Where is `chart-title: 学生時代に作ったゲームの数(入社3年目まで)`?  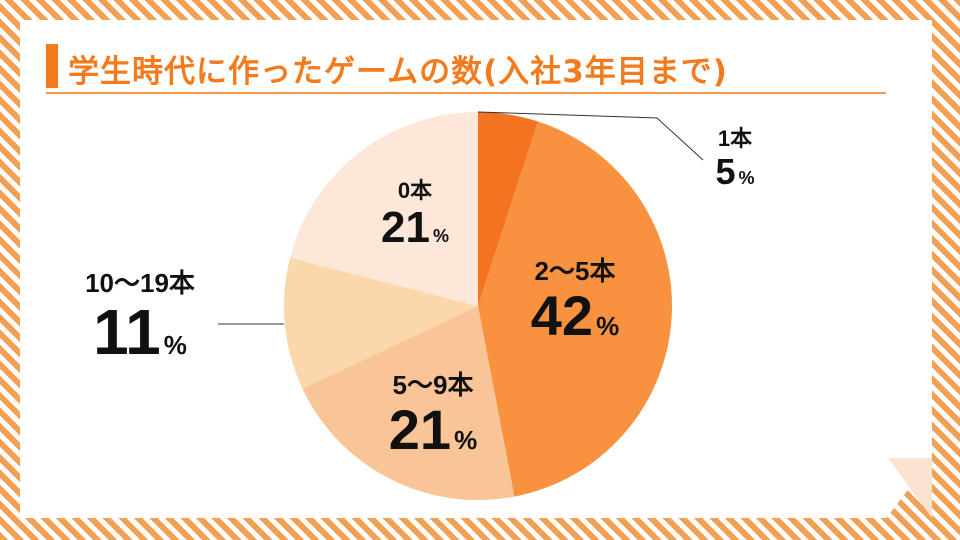
chart-title: 学生時代に作ったゲームの数(入社3年目まで) is located at coordinates (398, 72).